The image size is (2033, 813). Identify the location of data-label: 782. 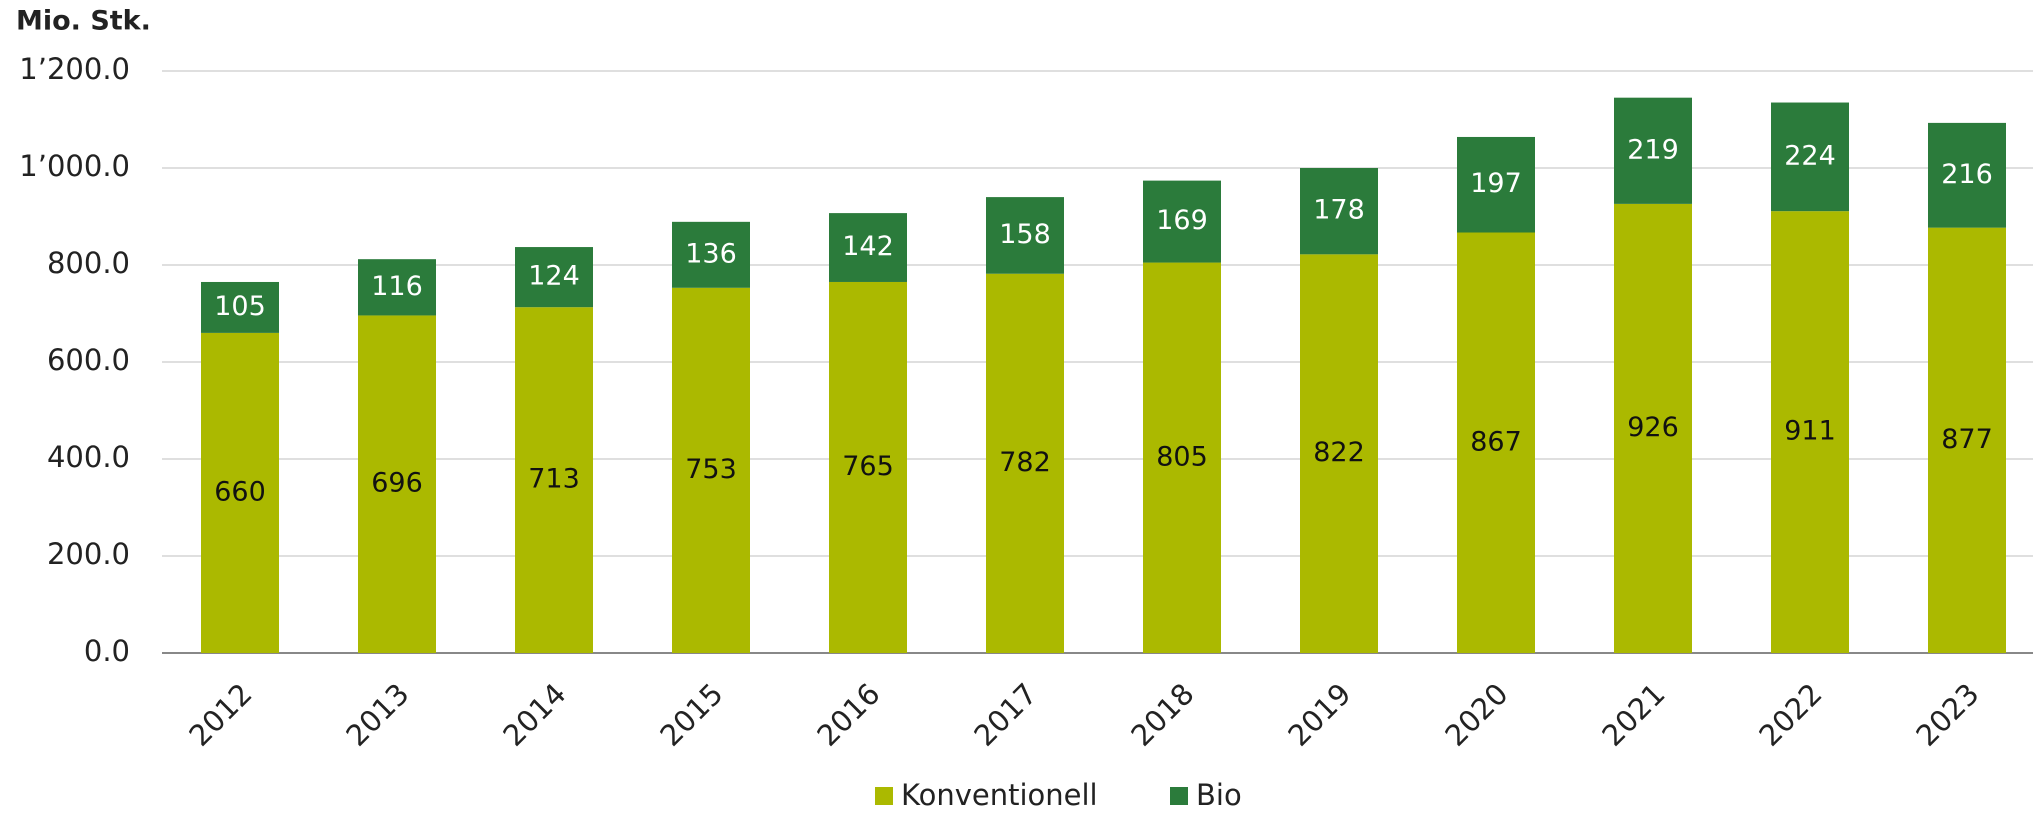
(1025, 462).